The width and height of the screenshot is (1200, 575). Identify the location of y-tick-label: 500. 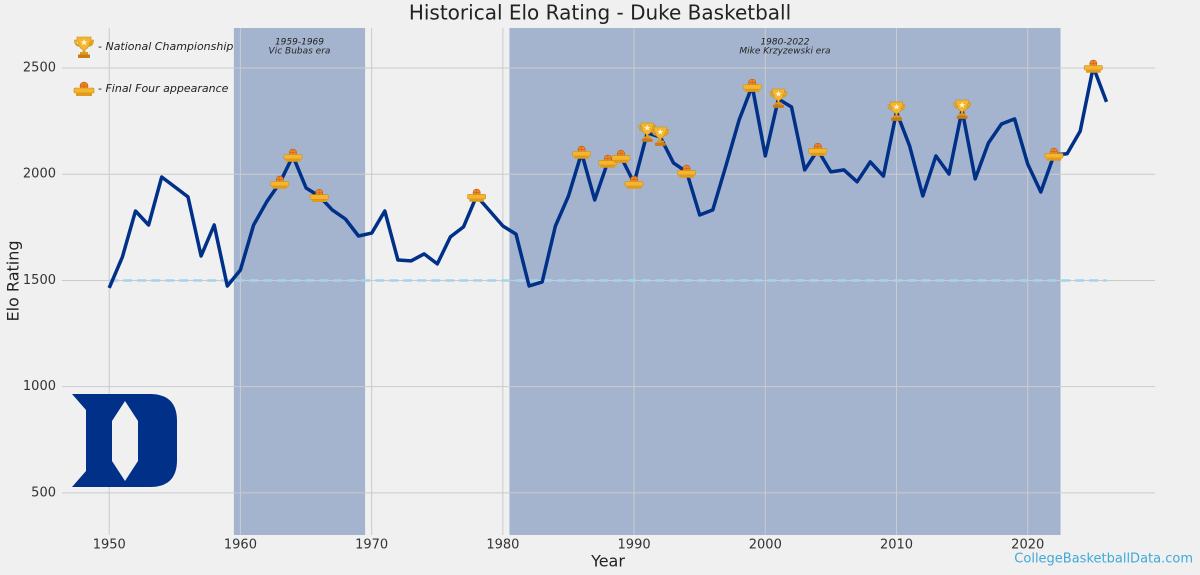
(43, 492).